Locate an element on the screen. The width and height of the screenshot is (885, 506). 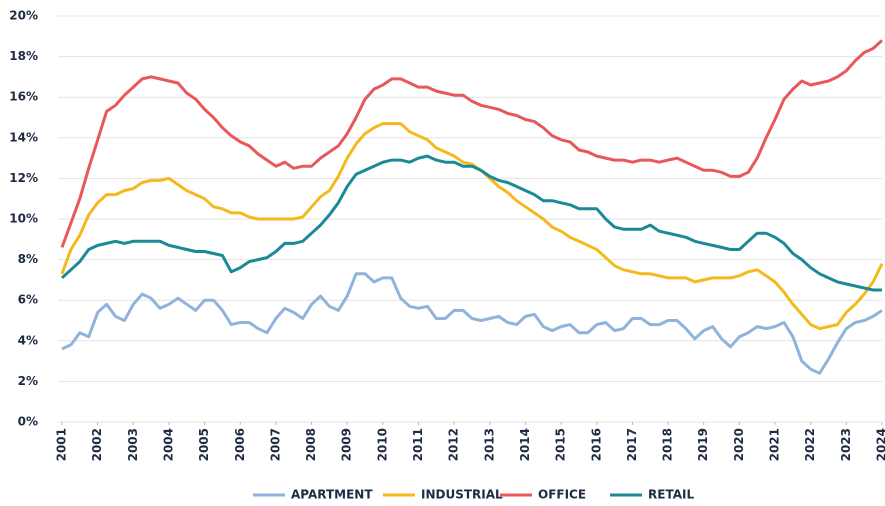
x-tick-label: 2014 is located at coordinates (525, 444).